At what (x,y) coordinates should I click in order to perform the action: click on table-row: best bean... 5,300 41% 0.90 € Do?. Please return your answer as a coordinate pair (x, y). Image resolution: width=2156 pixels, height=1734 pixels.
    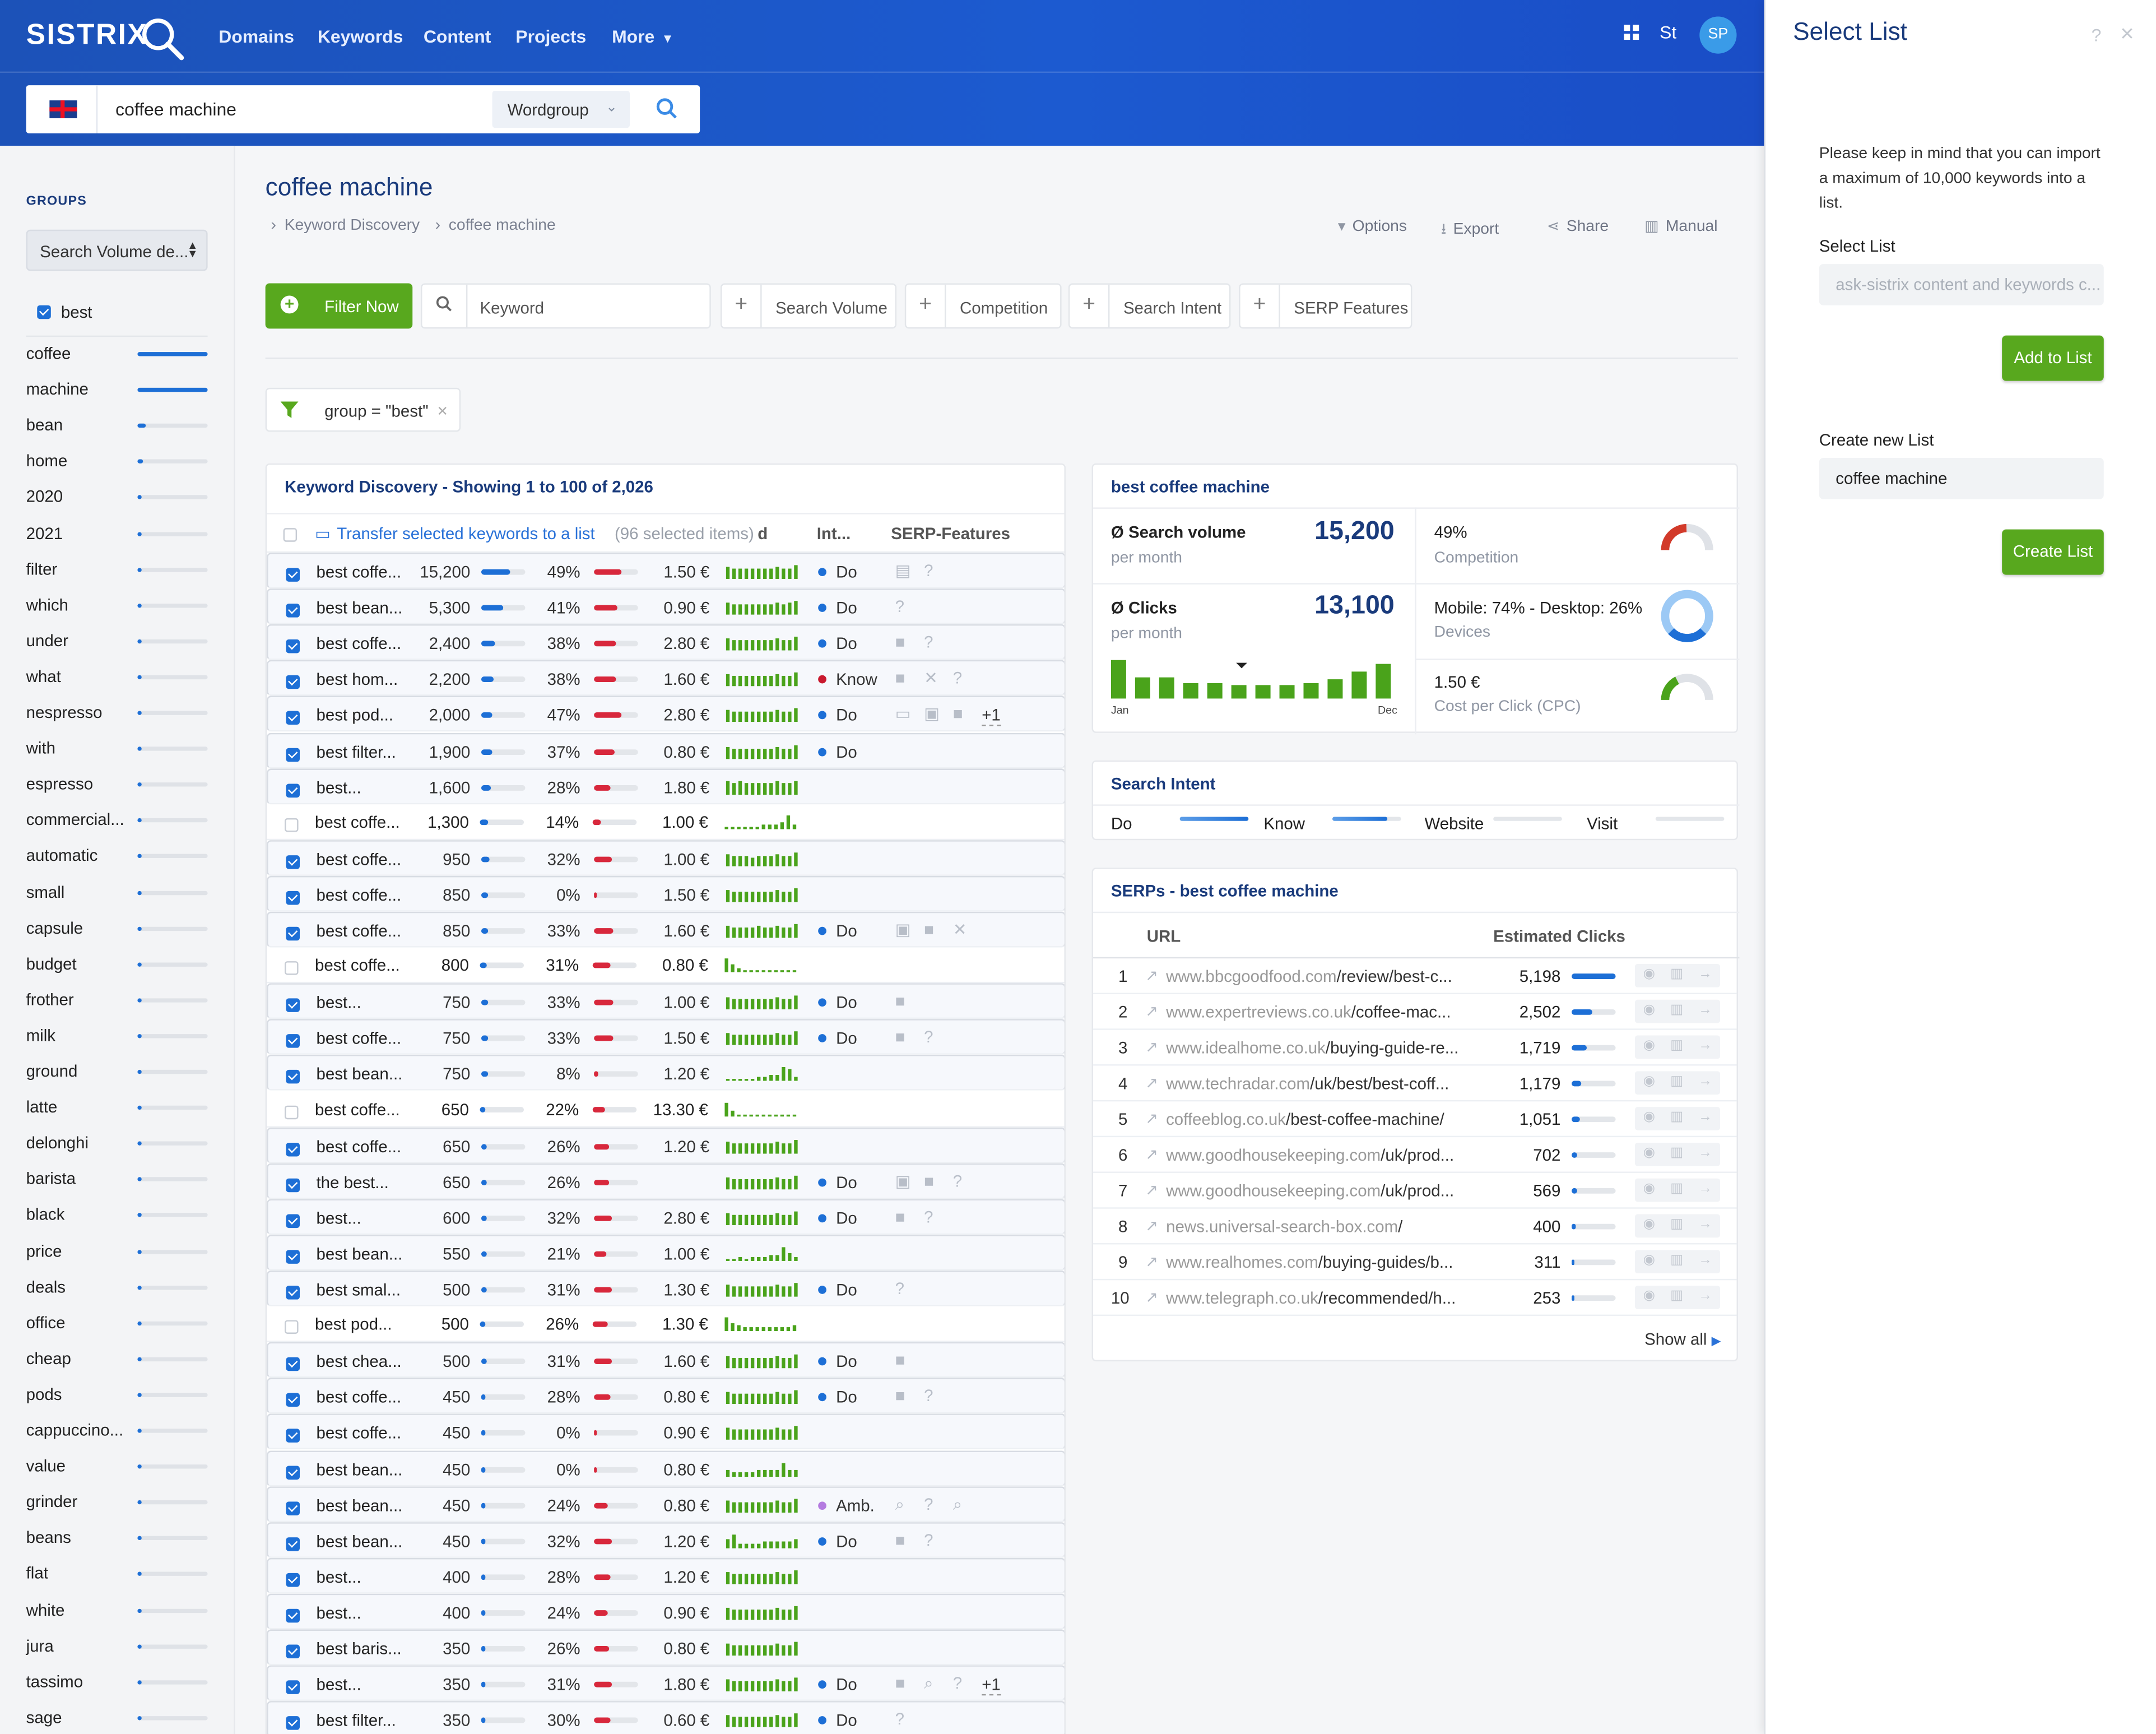
    Looking at the image, I should click on (666, 606).